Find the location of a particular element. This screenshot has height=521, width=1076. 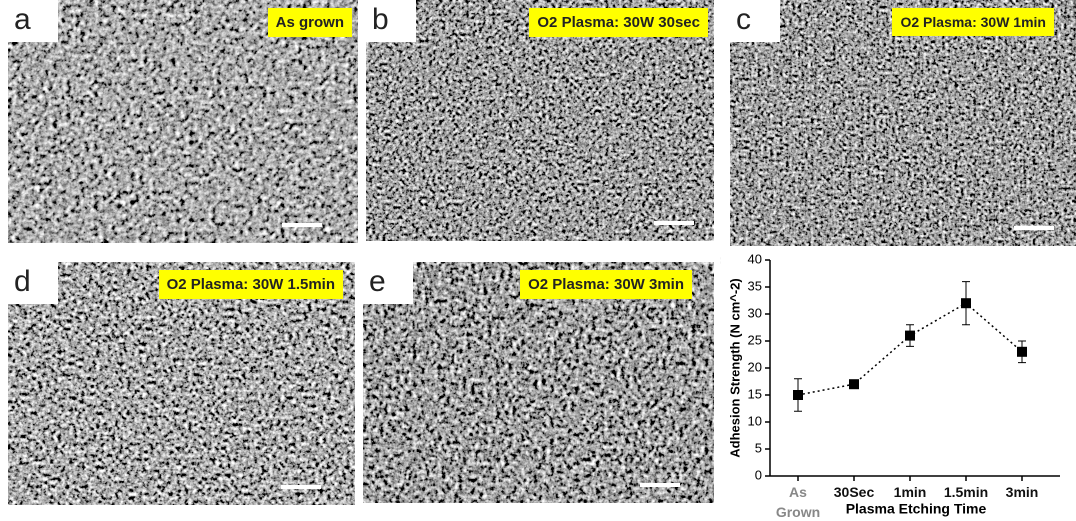

panel-letter: c is located at coordinates (755, 21).